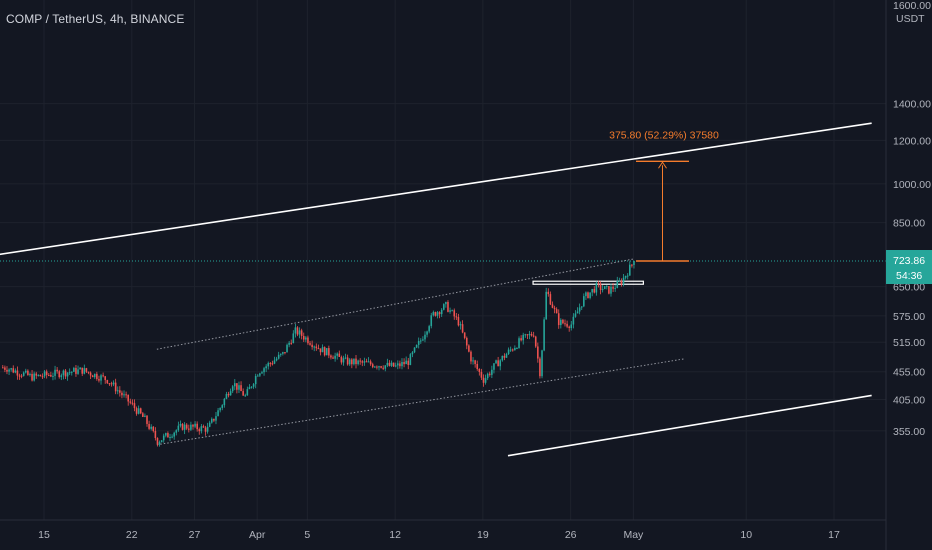 Image resolution: width=932 pixels, height=550 pixels. Describe the element at coordinates (912, 105) in the screenshot. I see `price-tick-label: 1400.00` at that location.